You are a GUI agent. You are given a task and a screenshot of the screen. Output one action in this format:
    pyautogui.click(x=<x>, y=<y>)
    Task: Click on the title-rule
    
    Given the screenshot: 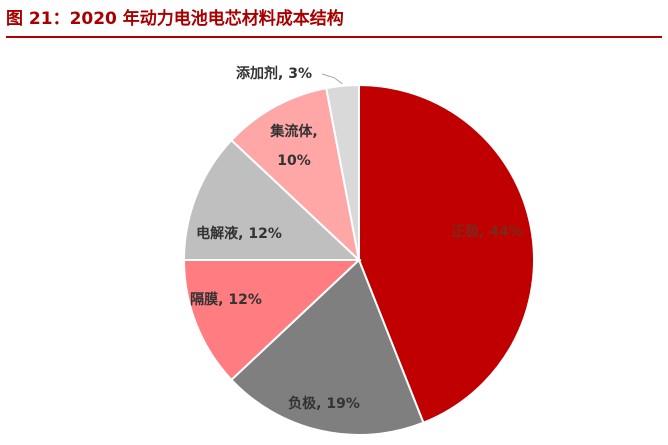 What is the action you would take?
    pyautogui.click(x=334, y=37)
    